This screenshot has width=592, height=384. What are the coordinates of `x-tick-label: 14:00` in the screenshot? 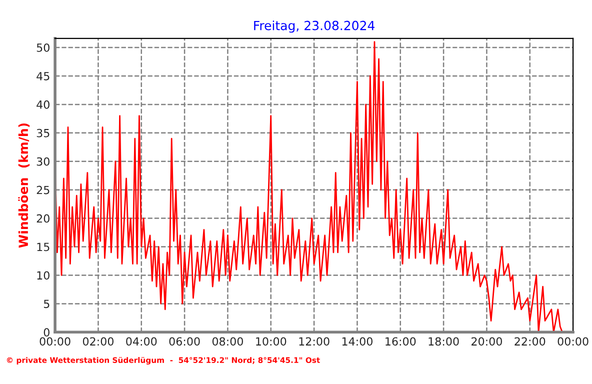 It's located at (357, 341).